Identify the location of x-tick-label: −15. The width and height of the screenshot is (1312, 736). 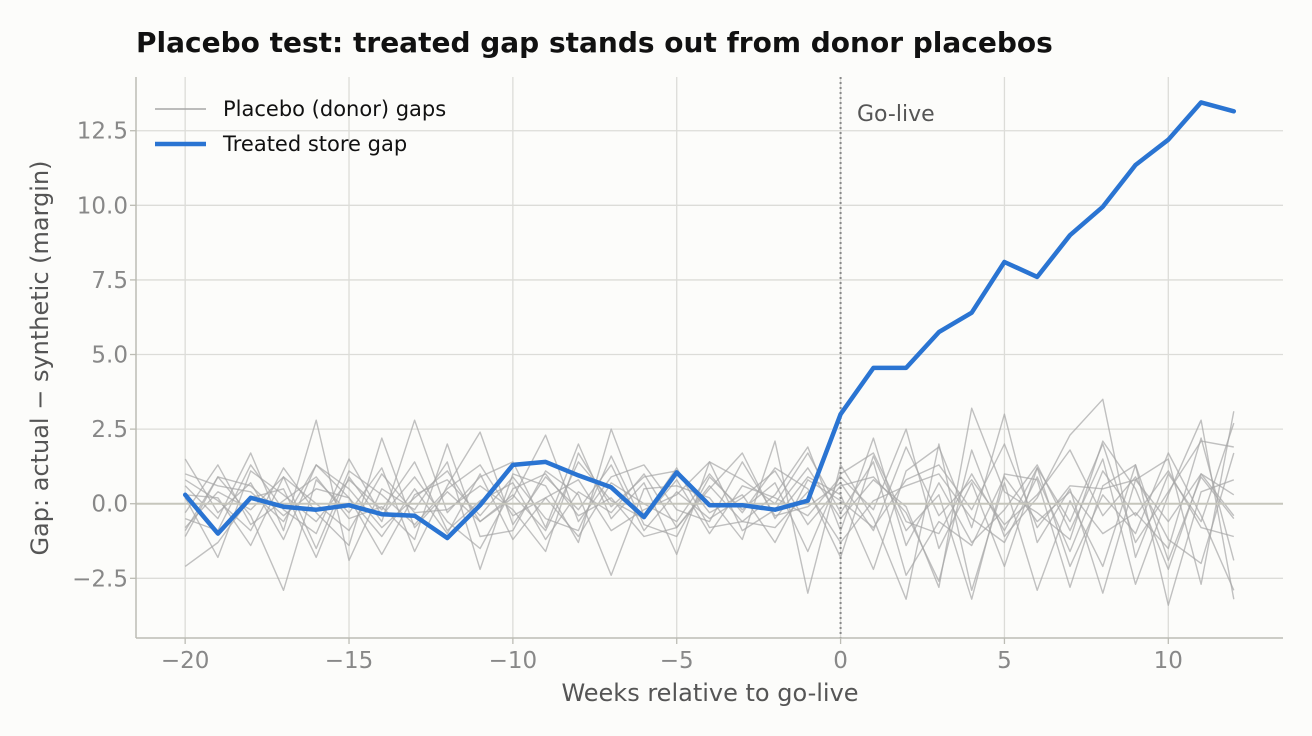
(349, 661).